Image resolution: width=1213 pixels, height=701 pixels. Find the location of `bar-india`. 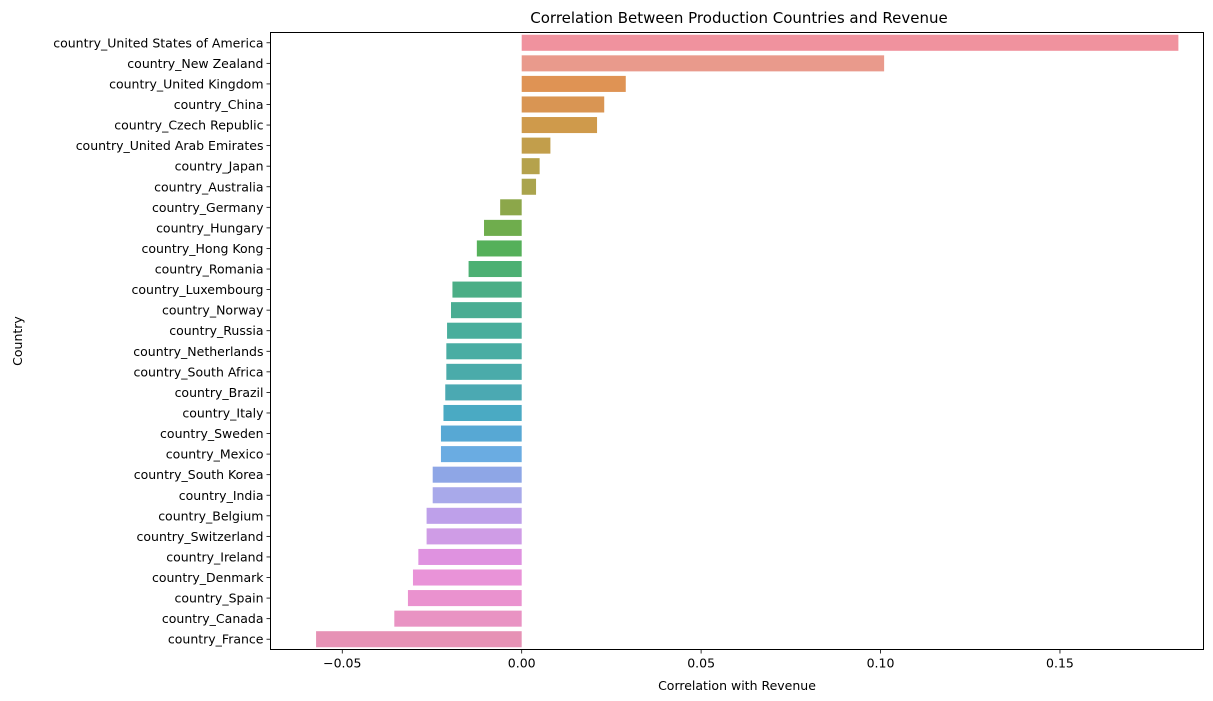

bar-india is located at coordinates (477, 495).